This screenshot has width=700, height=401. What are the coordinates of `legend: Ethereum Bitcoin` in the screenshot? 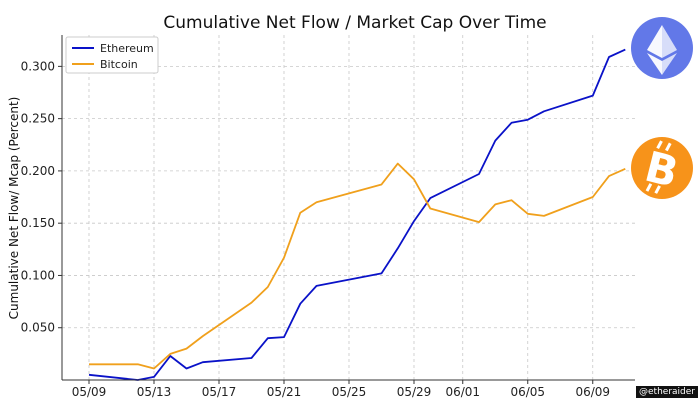 It's located at (112, 55).